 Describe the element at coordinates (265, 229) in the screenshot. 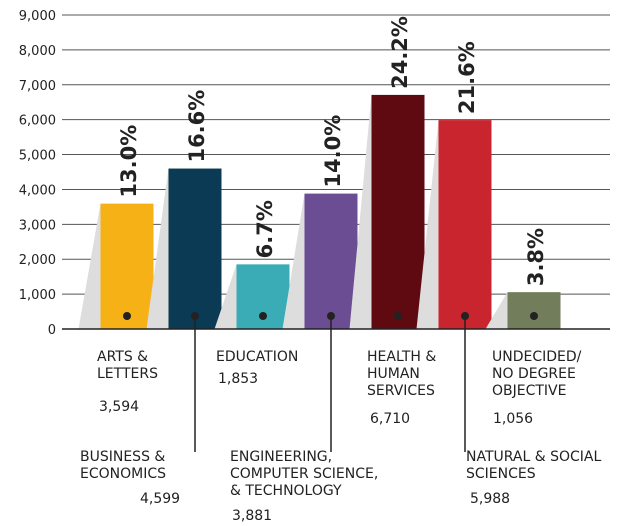

I see `share-label: 6.7%` at that location.